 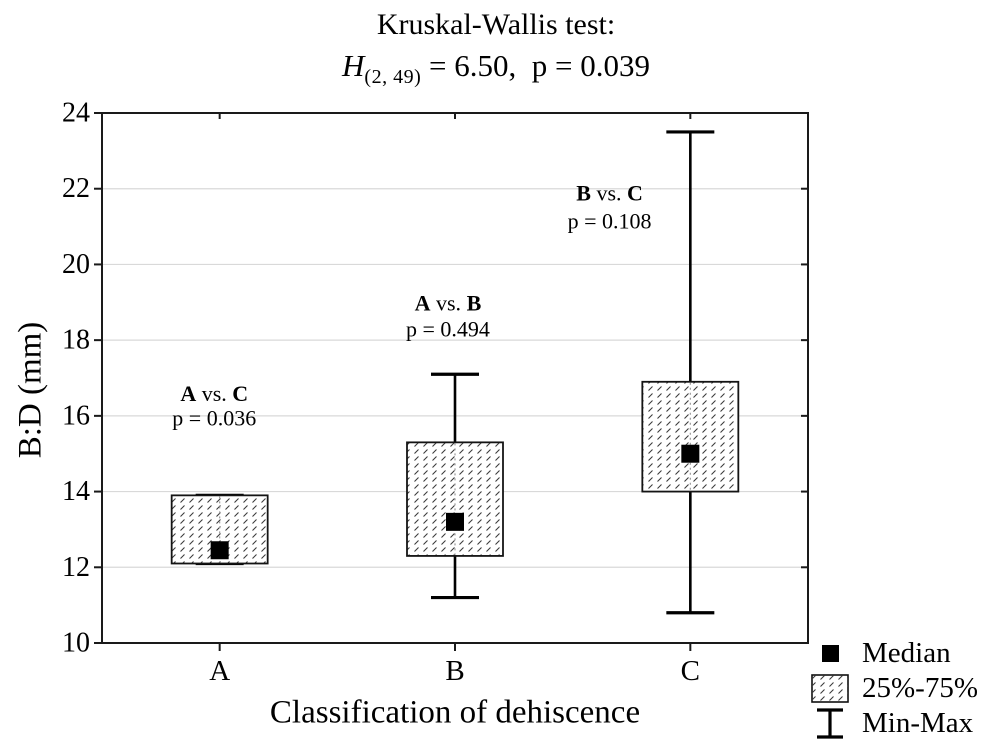 I want to click on svg-text: 10, so click(x=76, y=643).